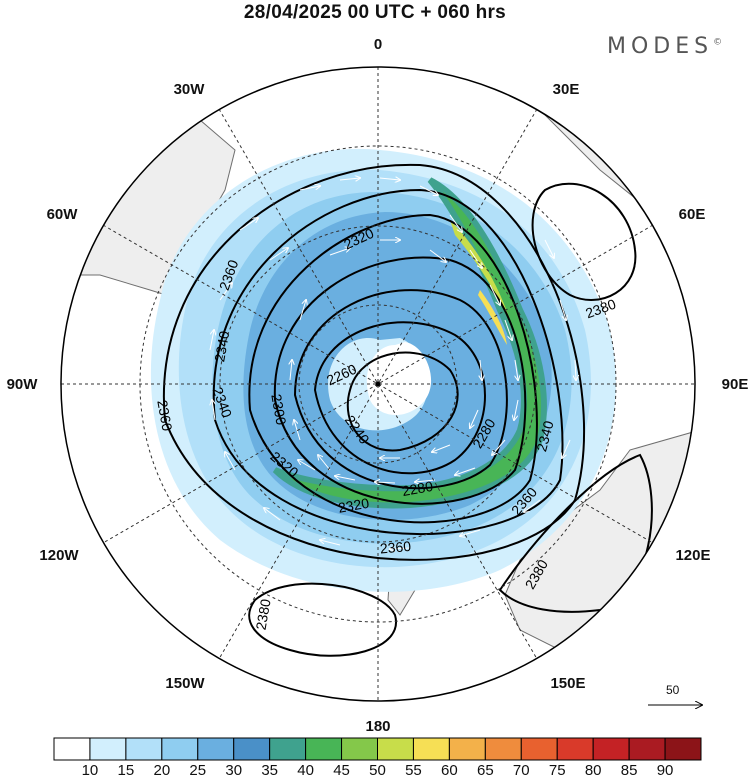 This screenshot has height=782, width=750. I want to click on colorbar-tick-label: 35, so click(269, 770).